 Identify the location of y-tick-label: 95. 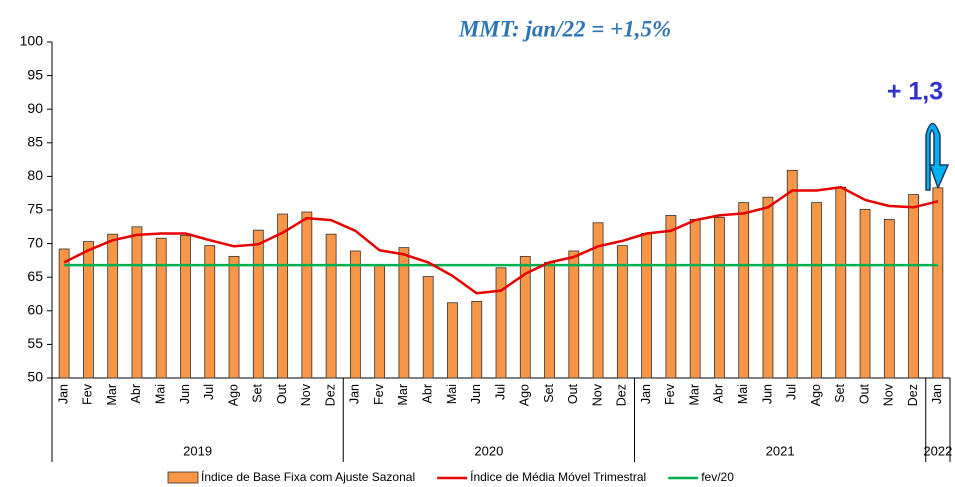
(35, 74).